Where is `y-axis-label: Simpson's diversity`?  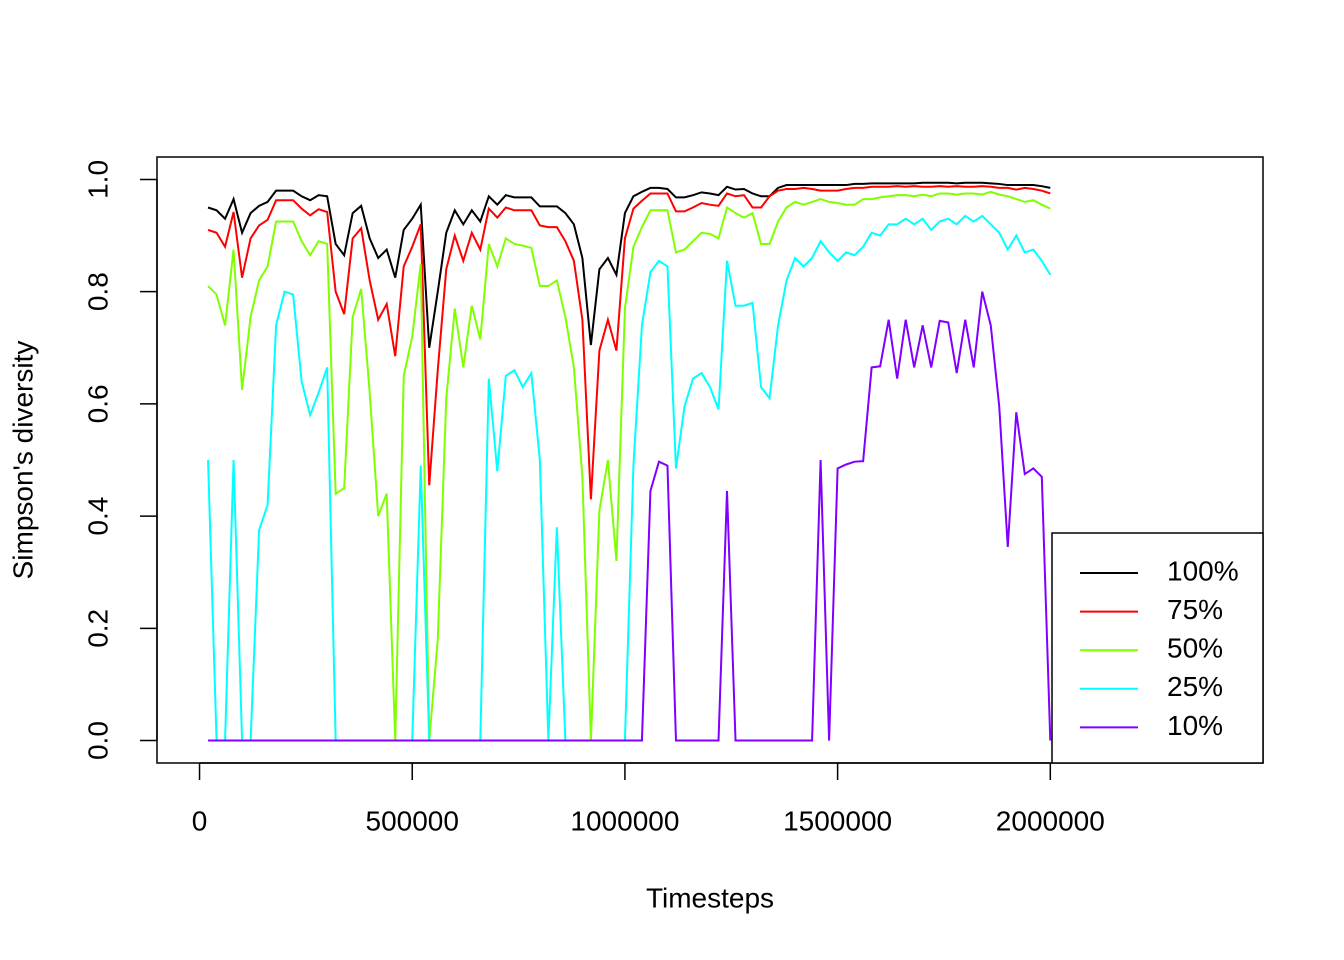
y-axis-label: Simpson's diversity is located at coordinates (22, 460).